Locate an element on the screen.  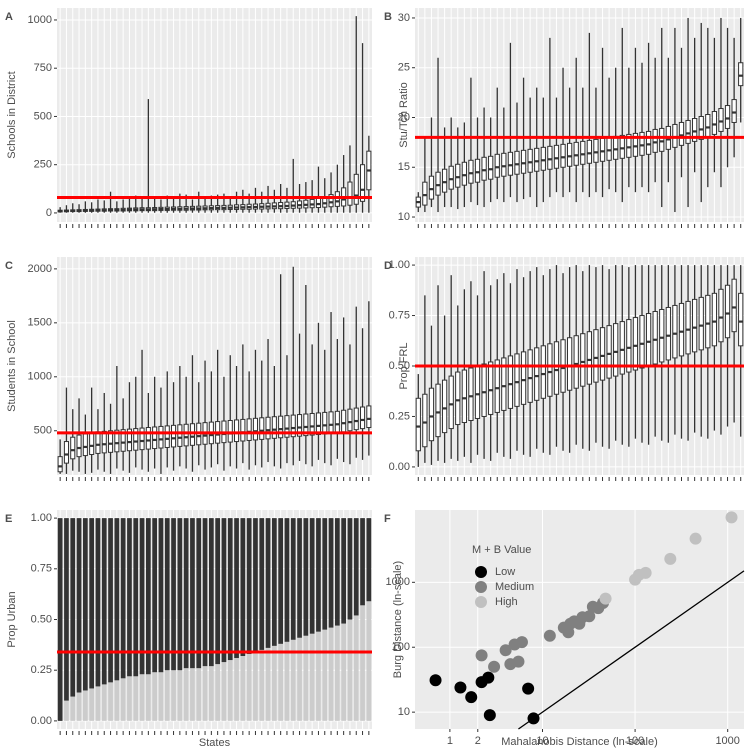
y-tick-label: 15 is located at coordinates (404, 167).